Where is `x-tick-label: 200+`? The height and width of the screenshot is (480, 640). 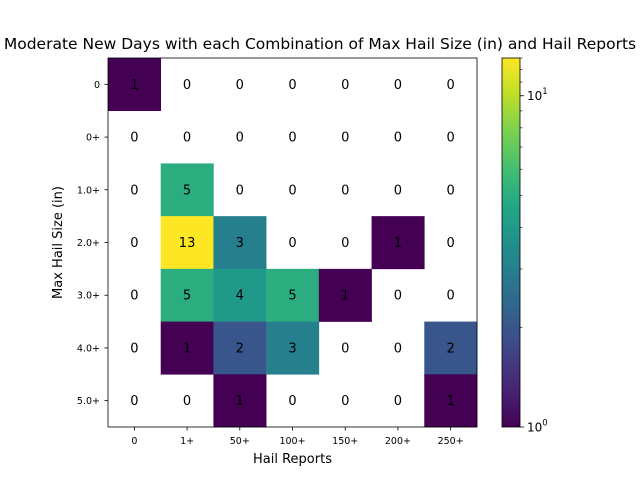
x-tick-label: 200+ is located at coordinates (398, 441).